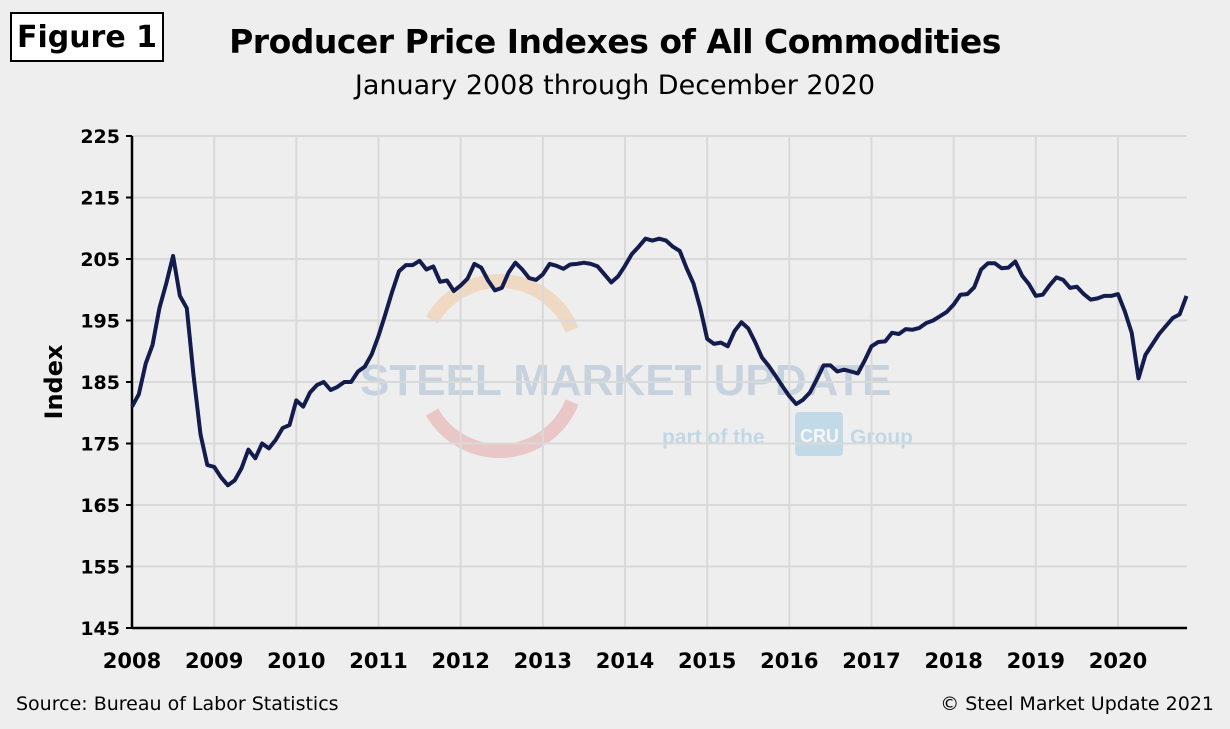 Image resolution: width=1230 pixels, height=729 pixels. What do you see at coordinates (707, 661) in the screenshot?
I see `x-tick-label: 2015` at bounding box center [707, 661].